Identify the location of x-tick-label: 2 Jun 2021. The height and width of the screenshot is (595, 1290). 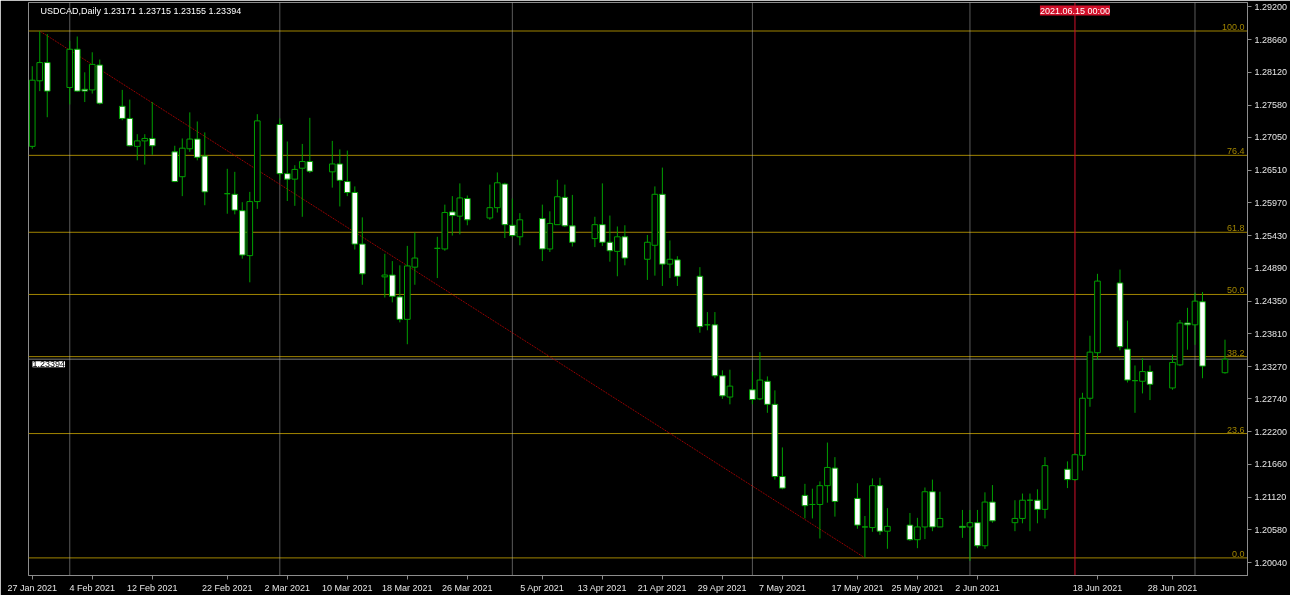
(977, 587).